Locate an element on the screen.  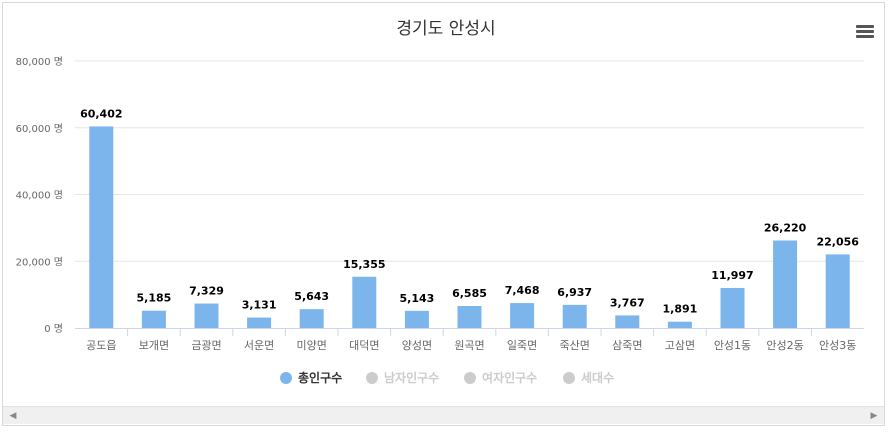
x-tick-label: 일죽면 is located at coordinates (522, 345).